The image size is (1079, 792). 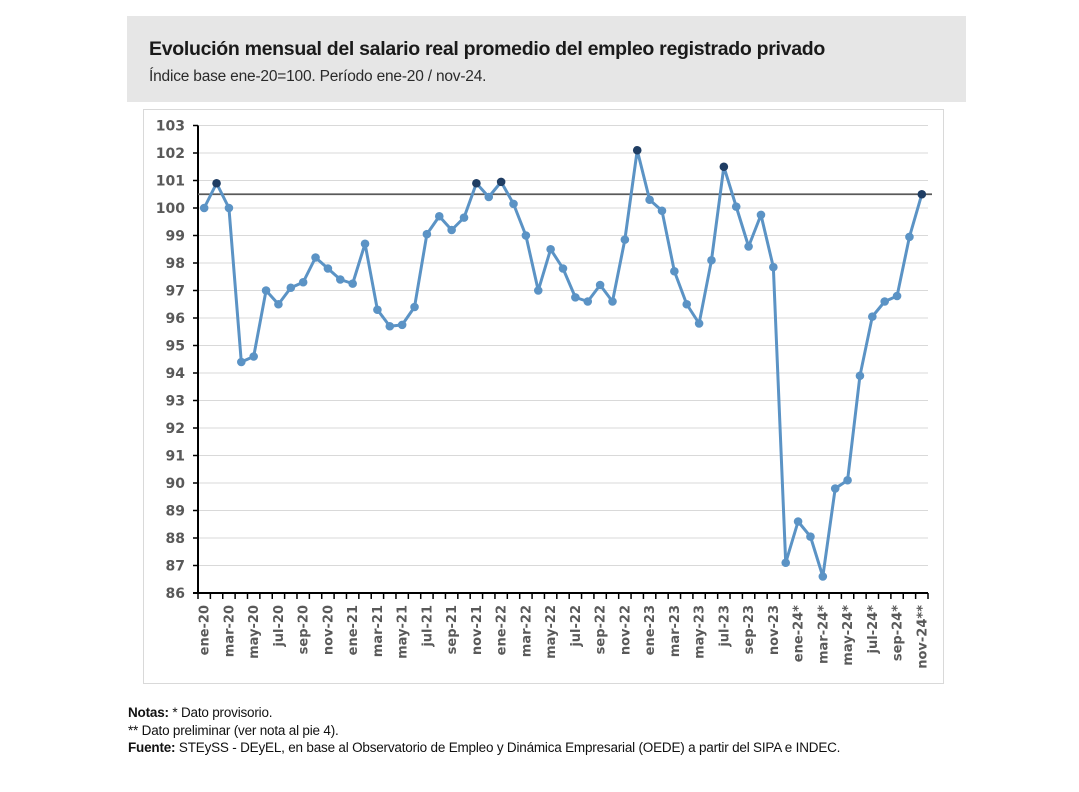 What do you see at coordinates (175, 319) in the screenshot?
I see `y-tick-label: 96` at bounding box center [175, 319].